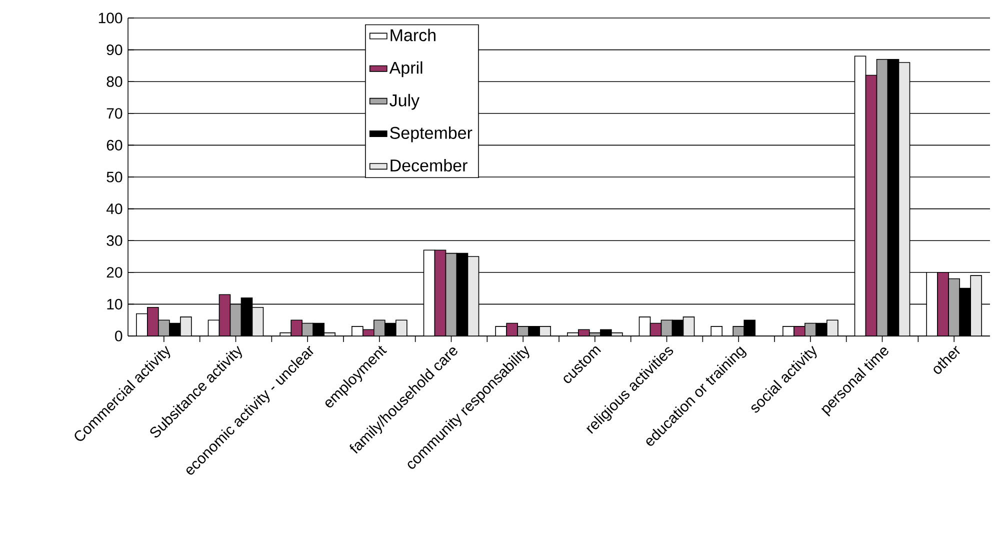 The image size is (992, 560). What do you see at coordinates (405, 102) in the screenshot?
I see `legend-label: July` at bounding box center [405, 102].